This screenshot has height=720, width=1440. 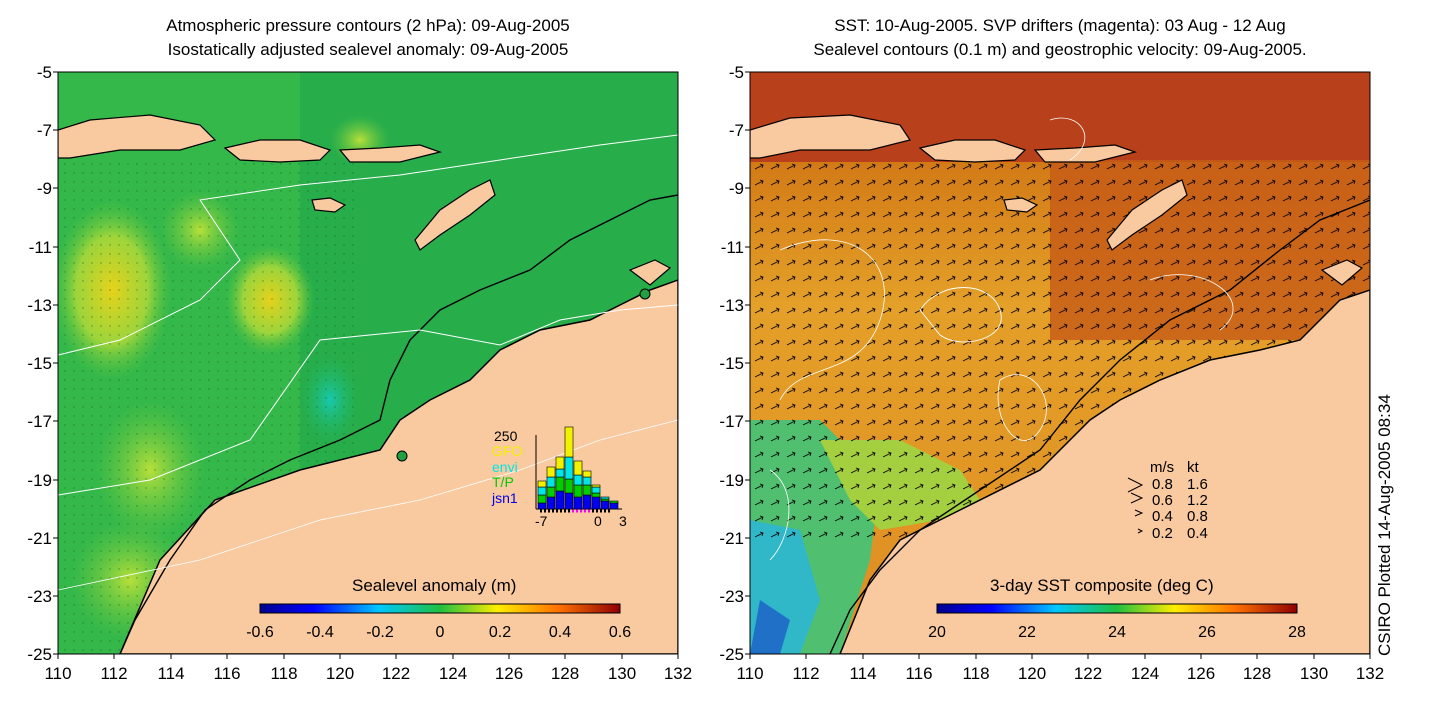 I want to click on y-tick: -7, so click(x=736, y=130).